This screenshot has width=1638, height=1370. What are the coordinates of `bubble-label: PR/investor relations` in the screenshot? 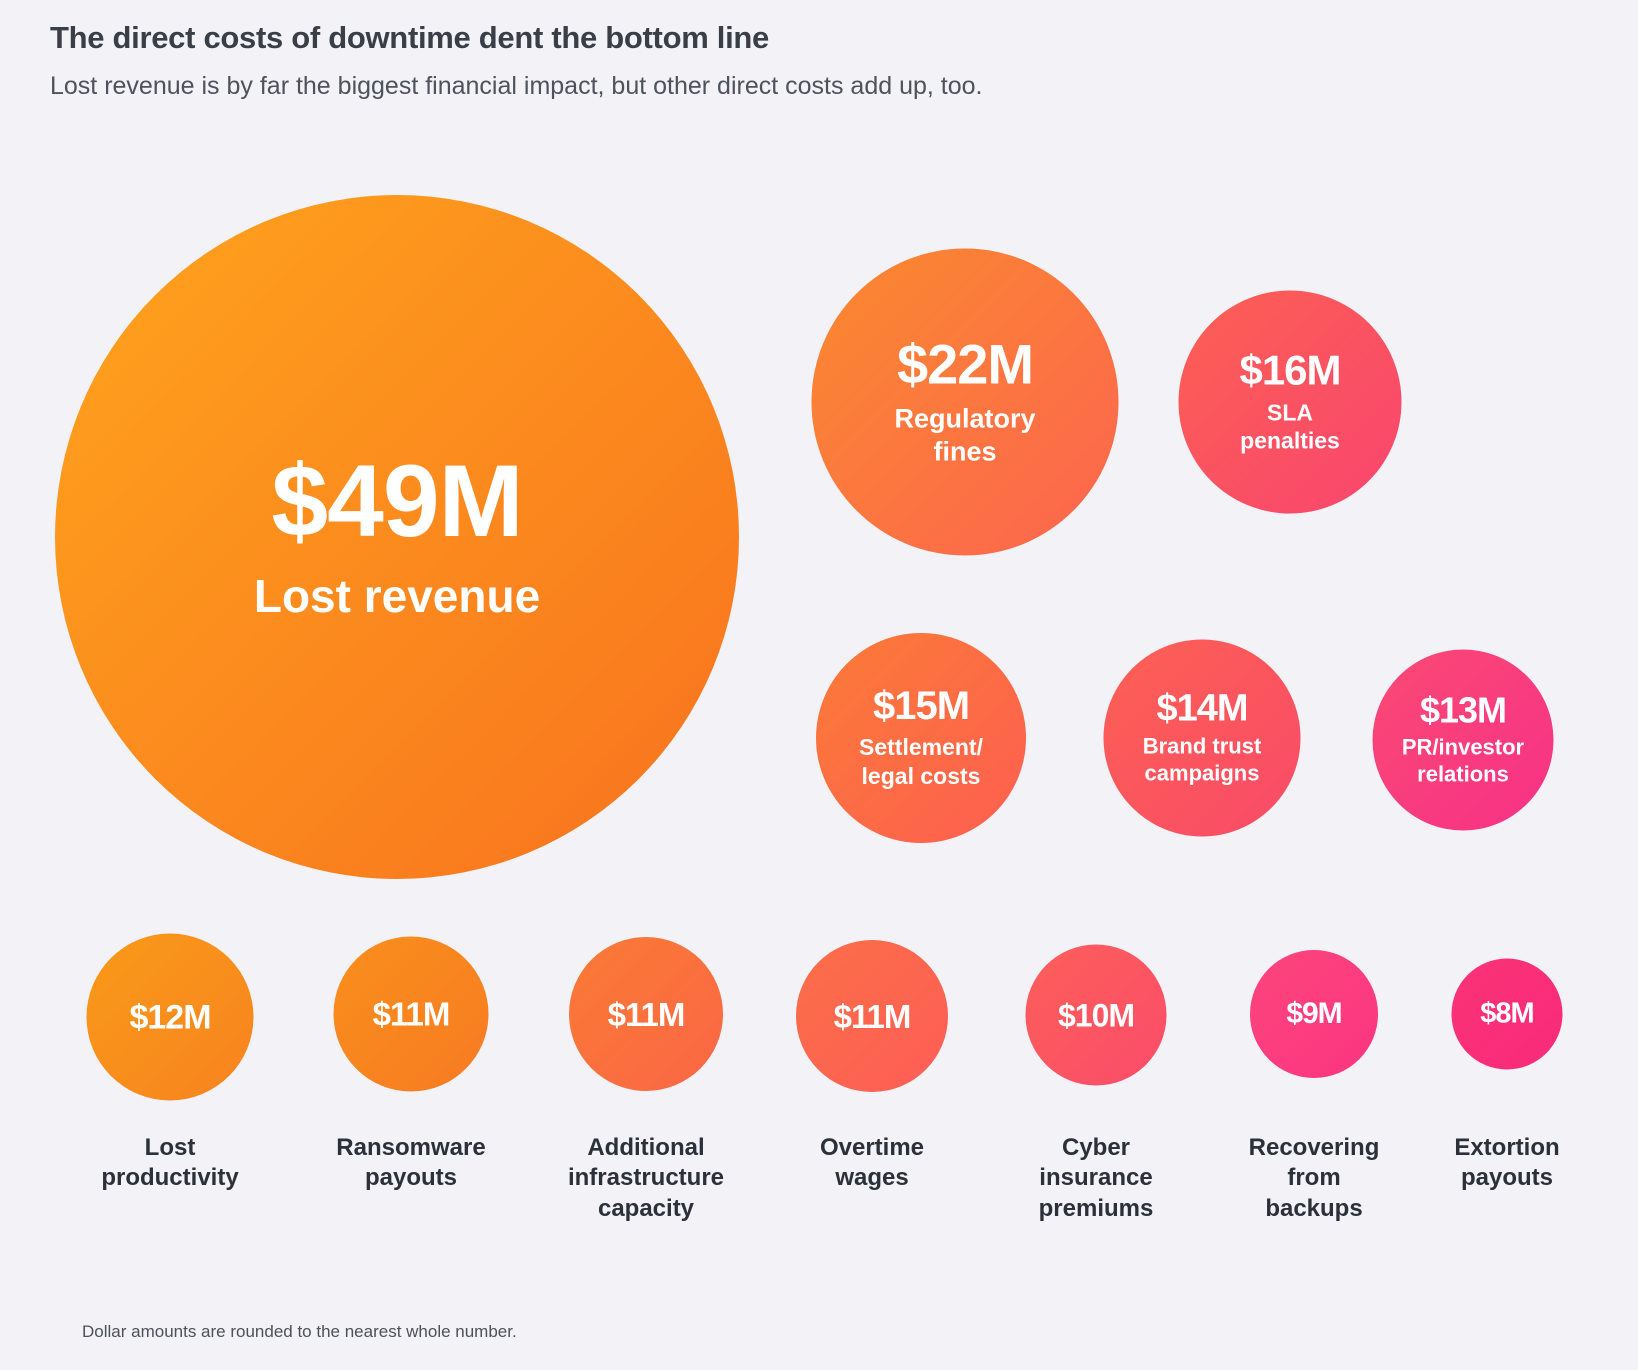 It's located at (1463, 760).